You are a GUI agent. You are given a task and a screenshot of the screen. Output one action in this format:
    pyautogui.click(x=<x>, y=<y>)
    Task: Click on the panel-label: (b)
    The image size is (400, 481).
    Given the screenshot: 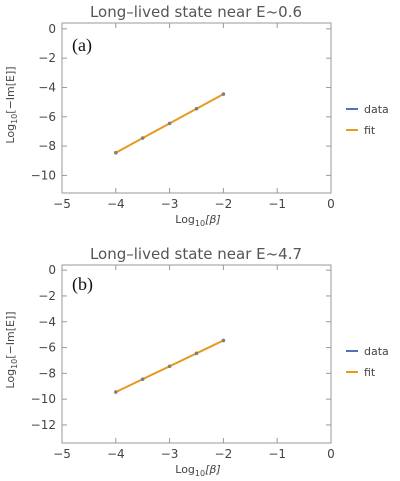 What is the action you would take?
    pyautogui.click(x=82, y=284)
    